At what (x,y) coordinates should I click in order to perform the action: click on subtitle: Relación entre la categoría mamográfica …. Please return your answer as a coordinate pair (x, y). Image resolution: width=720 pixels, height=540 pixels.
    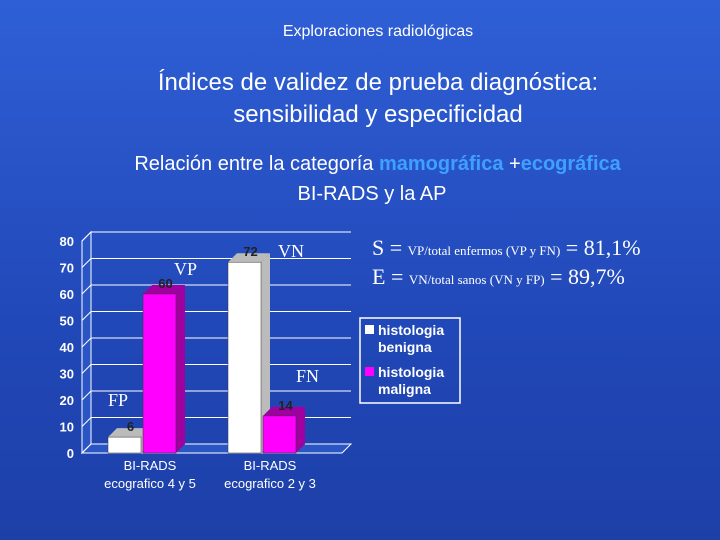
    Looking at the image, I should click on (372, 164).